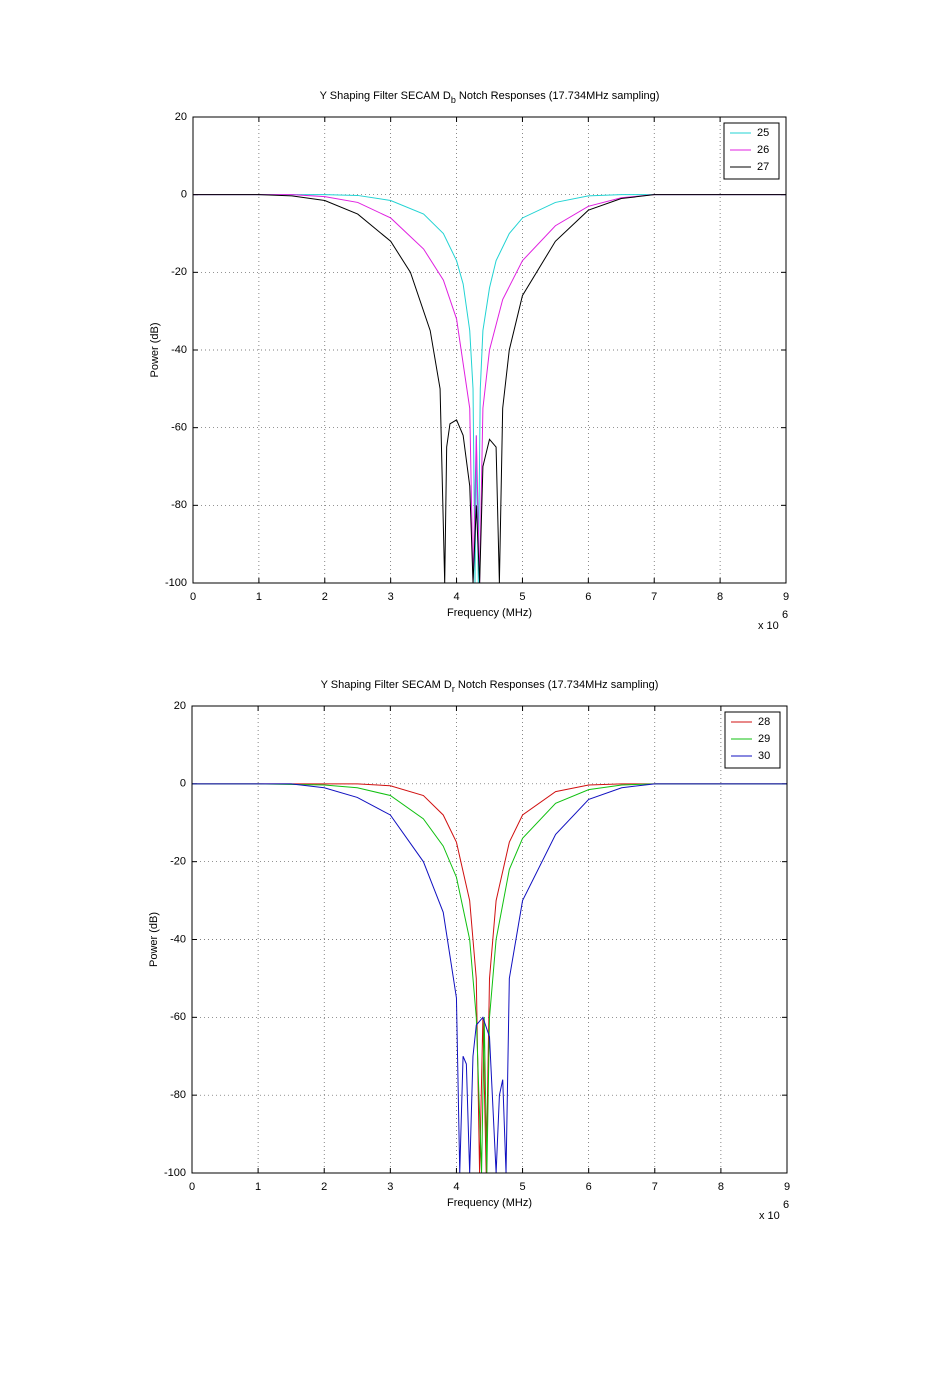 The image size is (950, 1396). I want to click on legend-label: 28, so click(764, 722).